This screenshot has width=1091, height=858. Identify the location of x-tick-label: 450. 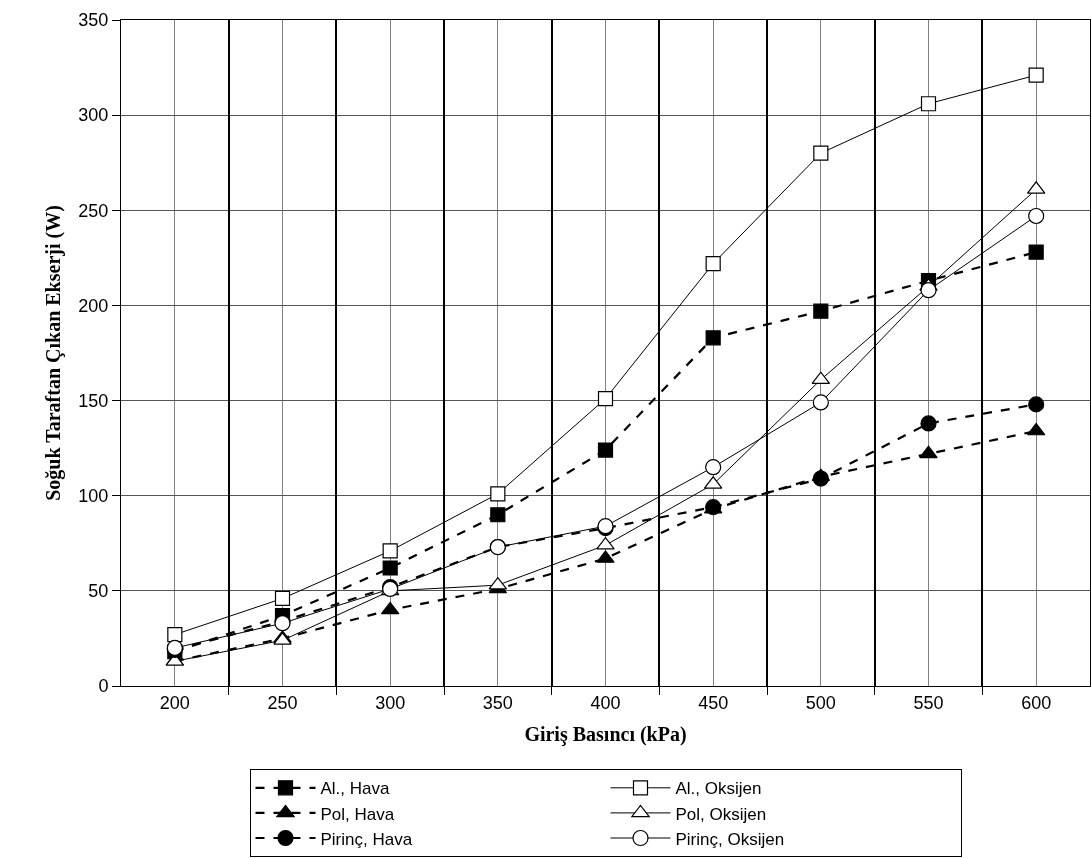
(713, 702).